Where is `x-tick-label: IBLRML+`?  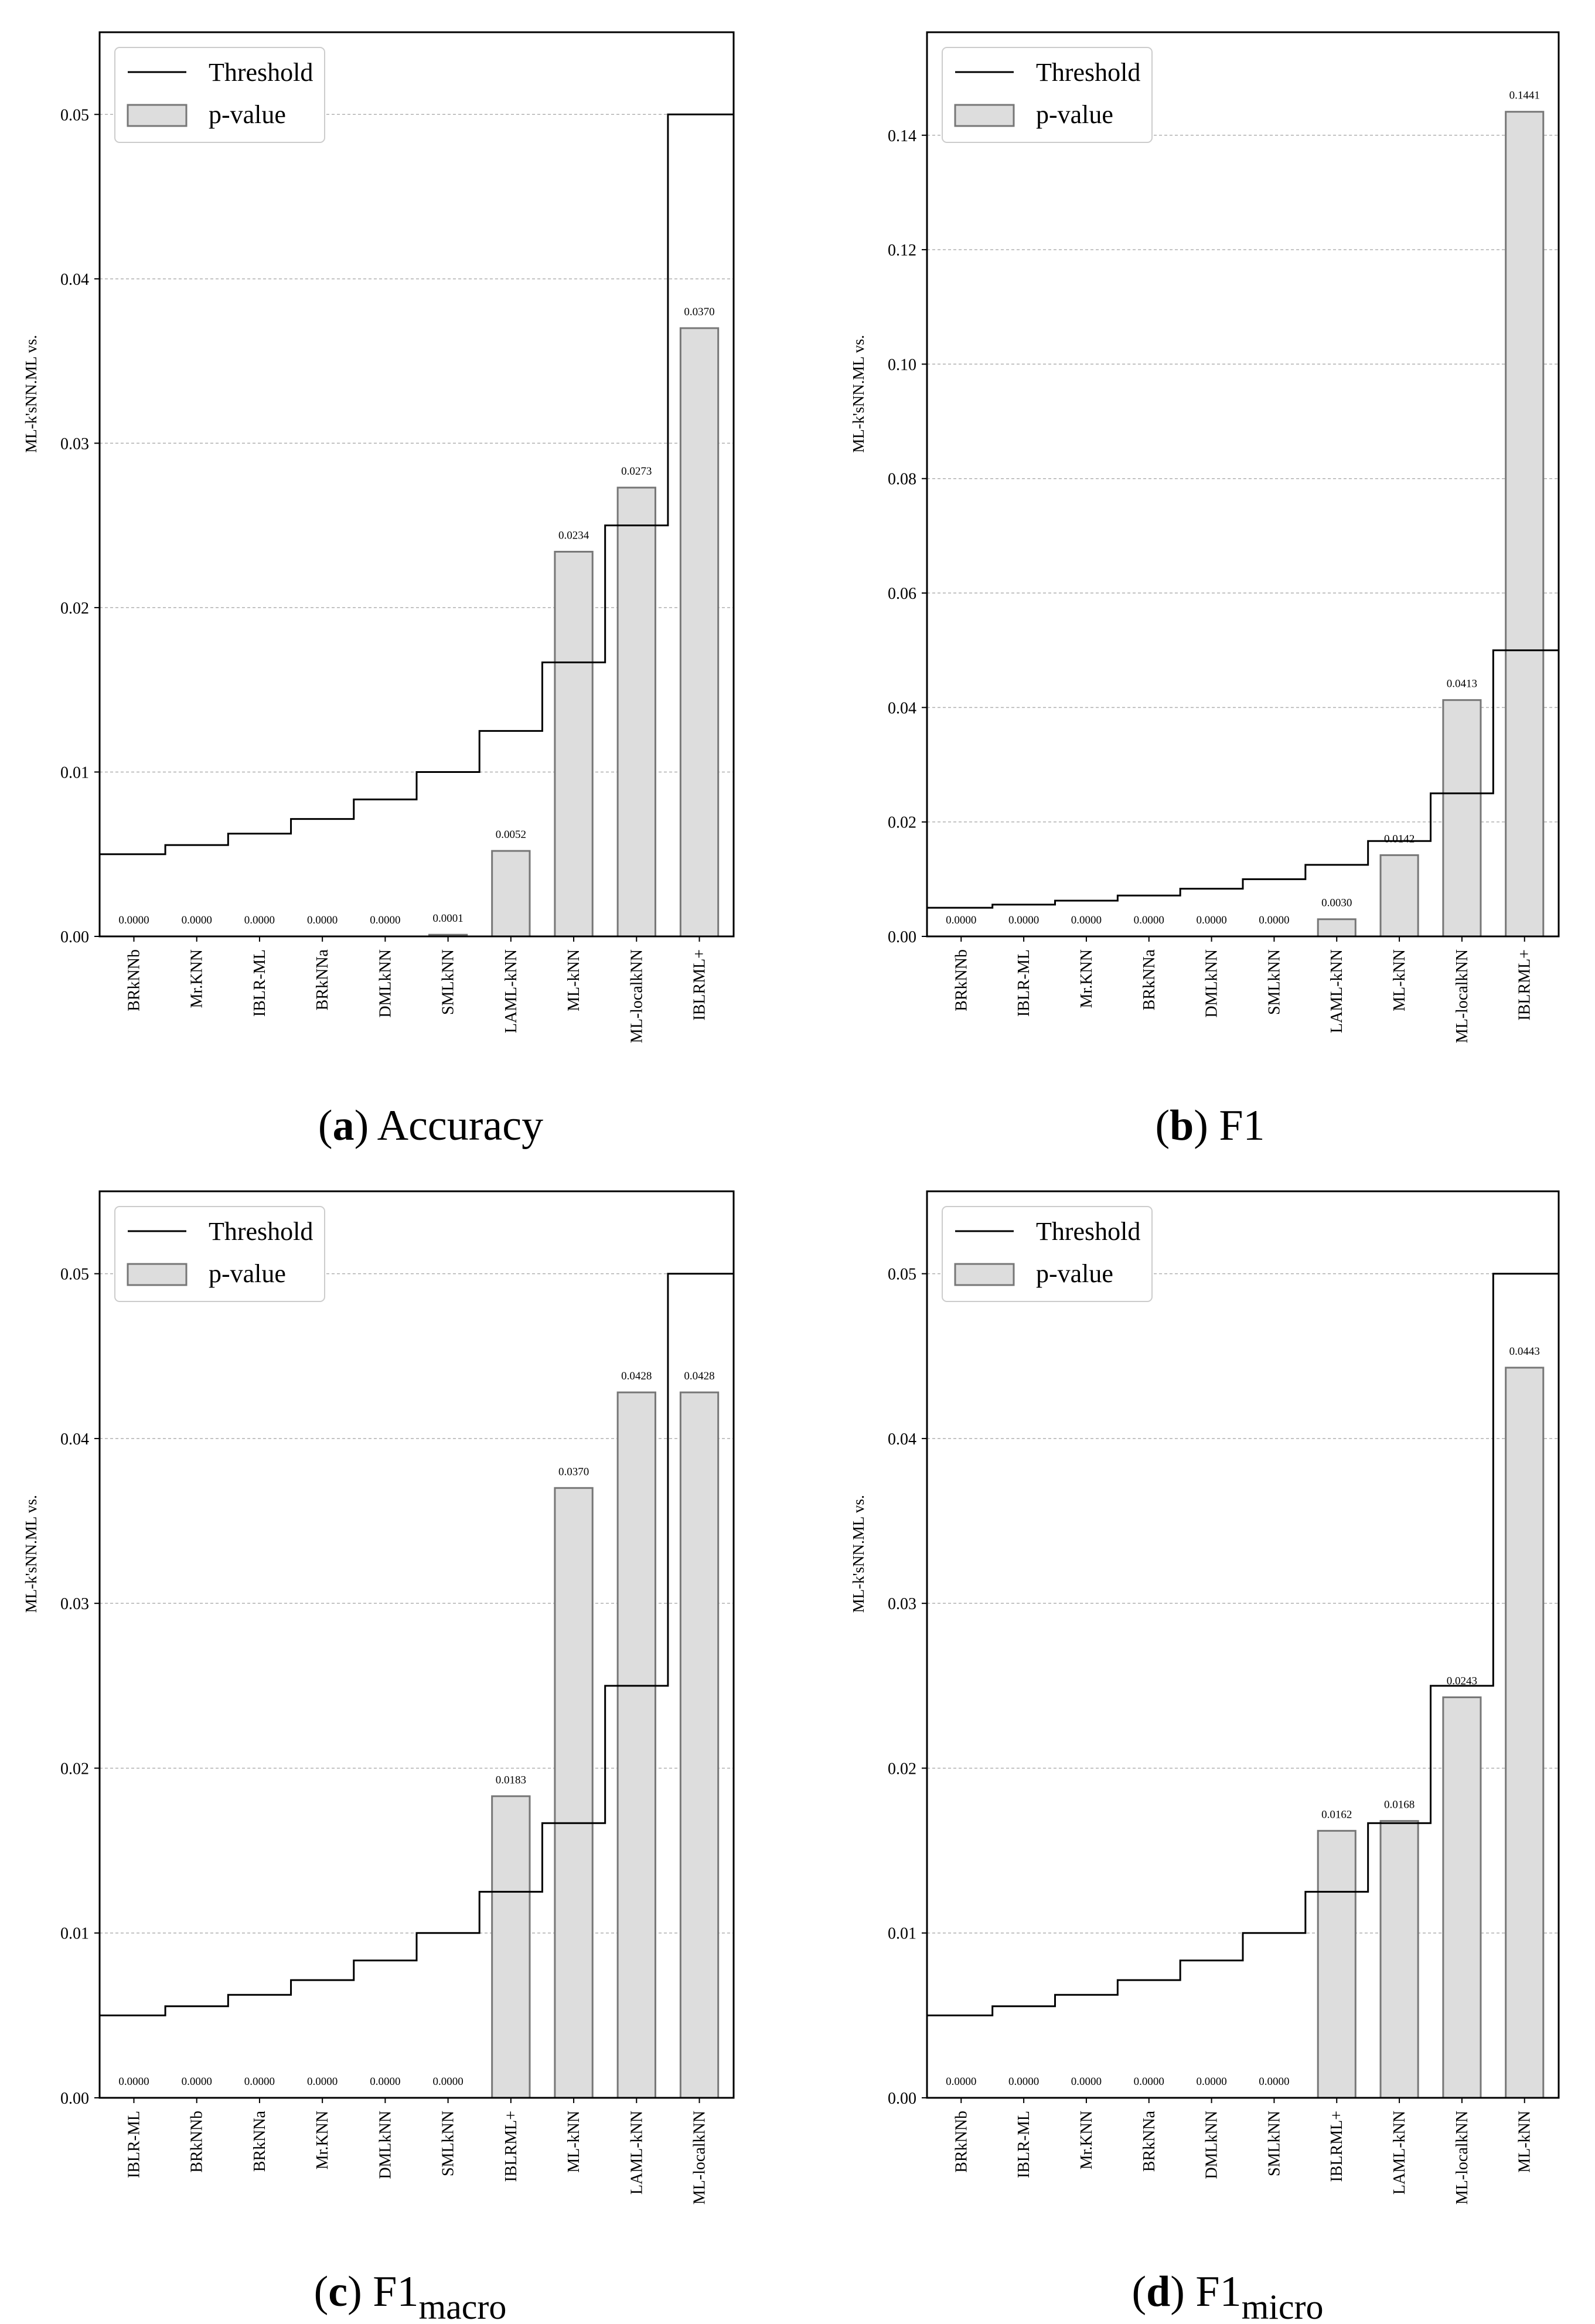
x-tick-label: IBLRML+ is located at coordinates (1525, 985).